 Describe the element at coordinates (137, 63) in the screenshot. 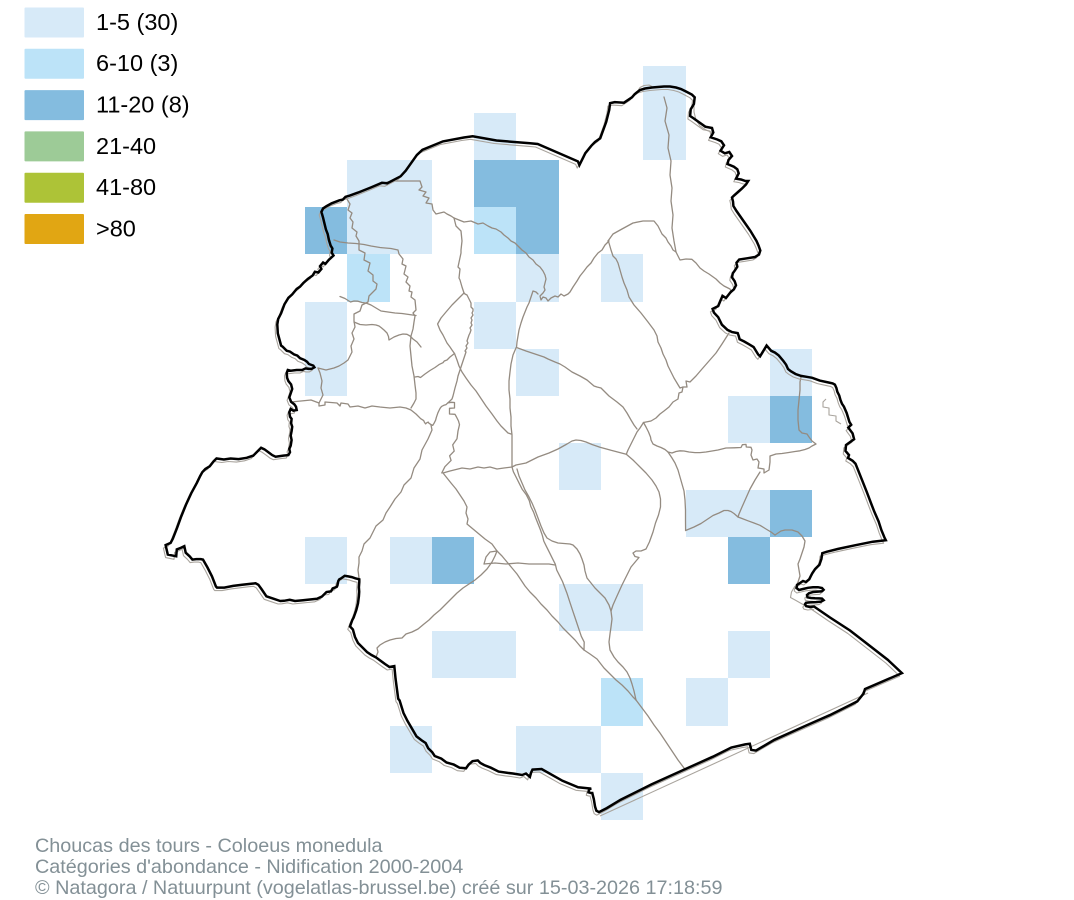

I see `svg-text: 6-10 (3)` at that location.